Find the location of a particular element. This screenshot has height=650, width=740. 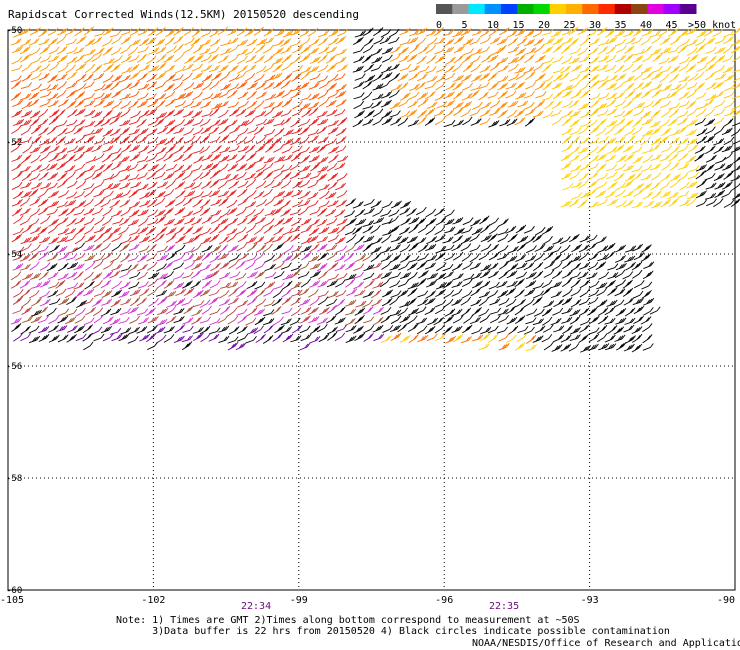

lon-label: -90 is located at coordinates (726, 600).